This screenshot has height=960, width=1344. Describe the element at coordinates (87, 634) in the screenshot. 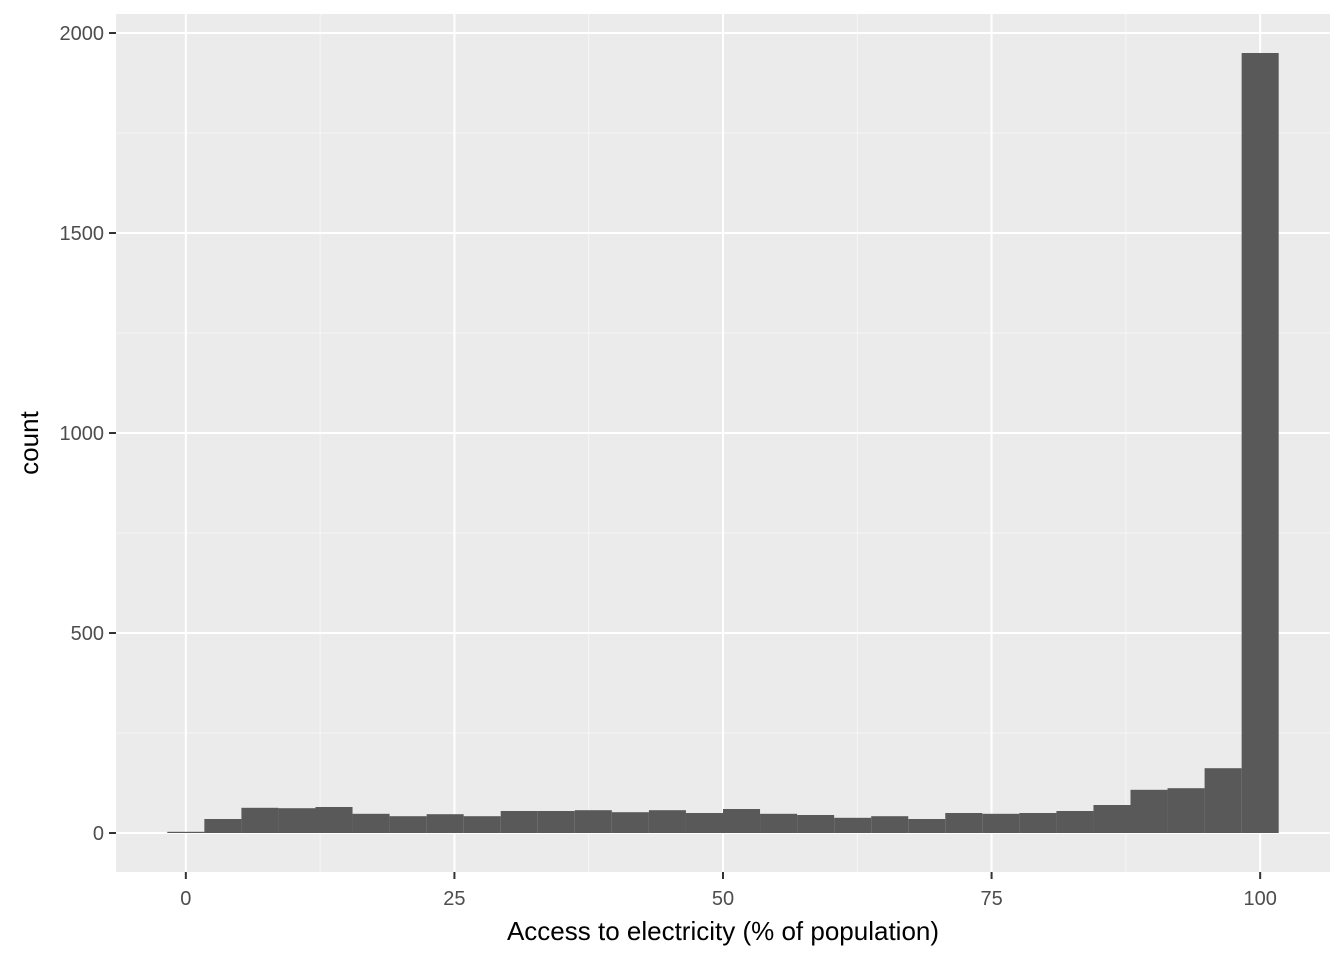

I see `y-tick-label: 500` at that location.